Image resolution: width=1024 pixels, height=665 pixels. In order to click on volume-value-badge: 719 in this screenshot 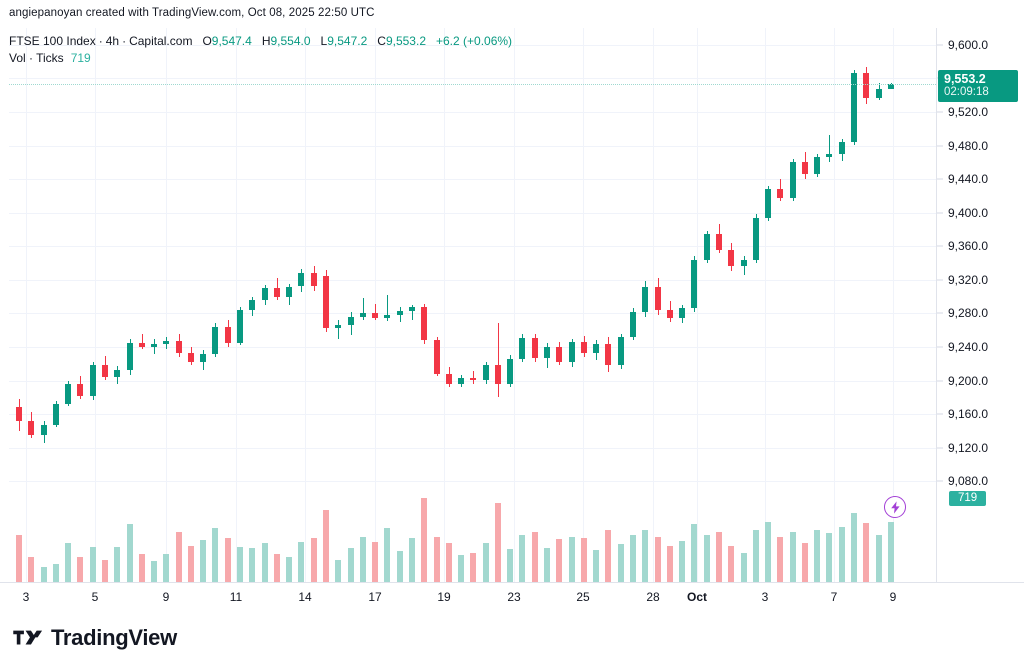, I will do `click(968, 499)`.